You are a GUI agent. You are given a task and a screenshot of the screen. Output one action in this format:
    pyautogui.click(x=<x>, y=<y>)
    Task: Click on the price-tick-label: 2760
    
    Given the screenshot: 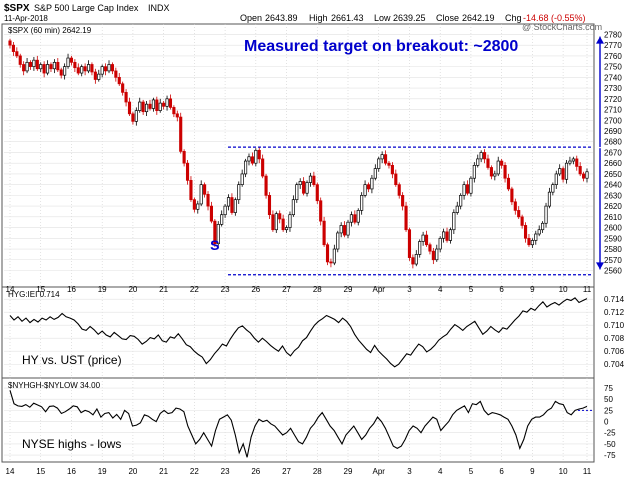 What is the action you would take?
    pyautogui.click(x=613, y=56)
    